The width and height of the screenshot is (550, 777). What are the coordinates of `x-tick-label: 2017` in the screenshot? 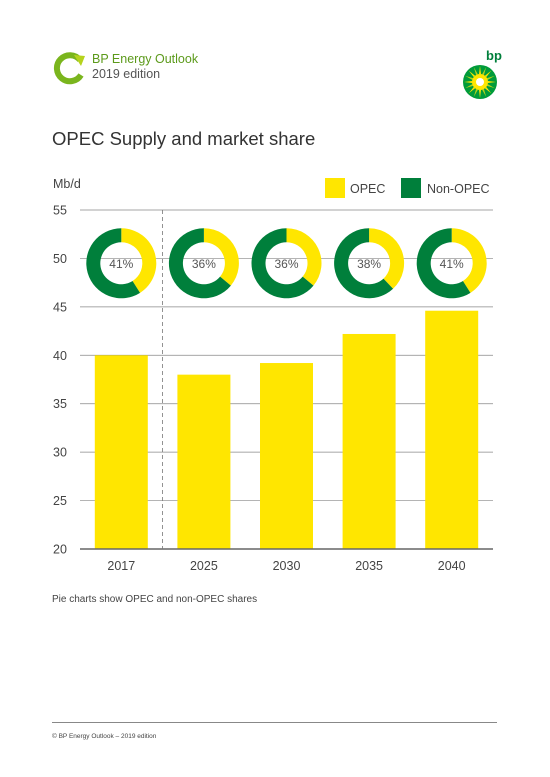 It's located at (121, 566).